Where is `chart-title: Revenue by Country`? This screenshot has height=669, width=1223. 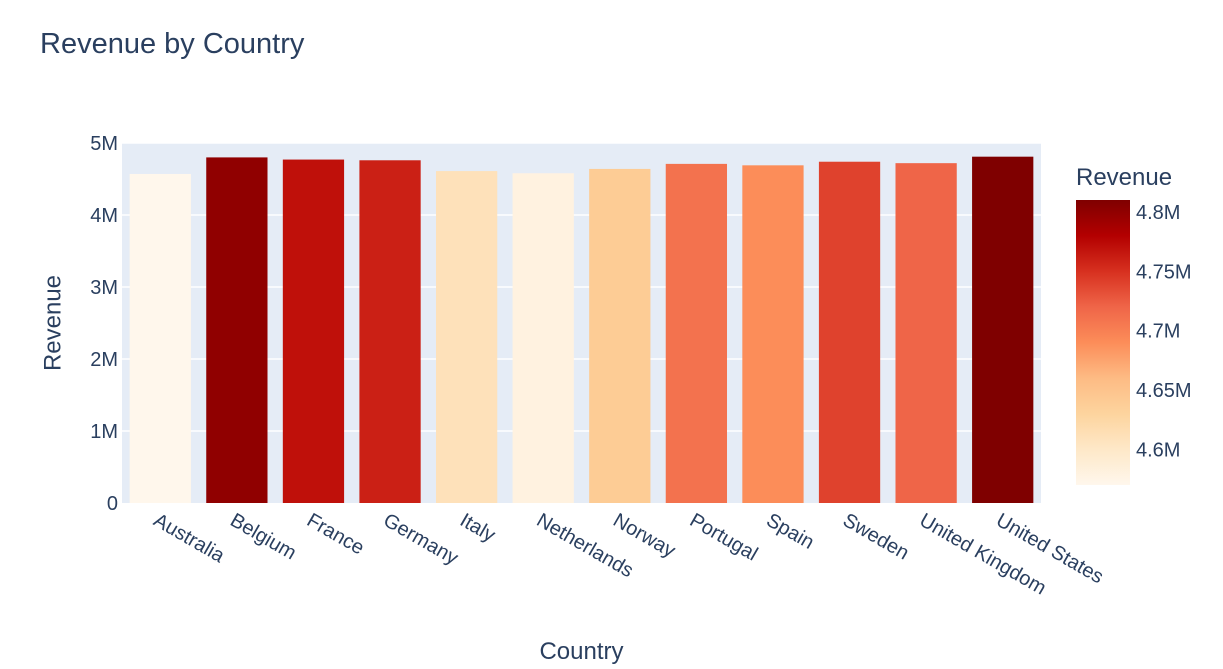 chart-title: Revenue by Country is located at coordinates (172, 44).